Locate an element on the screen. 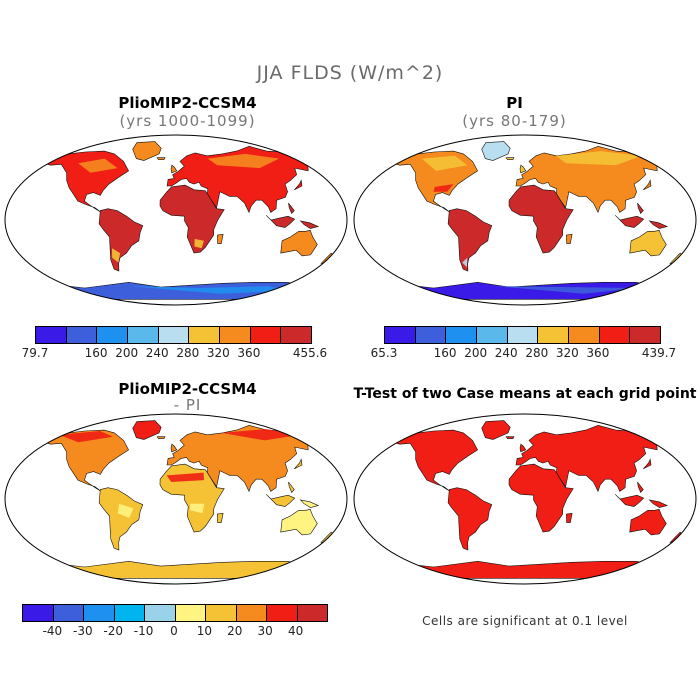 The image size is (700, 700). colorbar-label: -10 is located at coordinates (143, 631).